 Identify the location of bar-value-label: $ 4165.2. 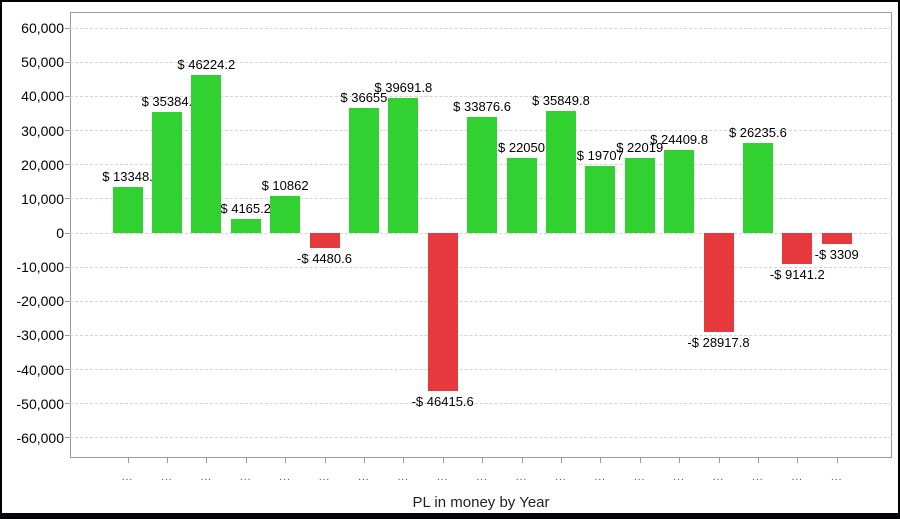
(245, 208).